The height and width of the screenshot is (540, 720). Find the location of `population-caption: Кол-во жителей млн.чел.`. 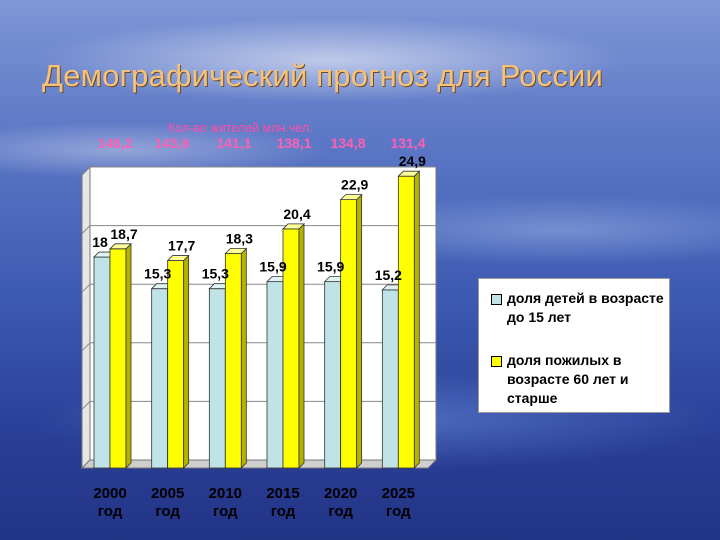

population-caption: Кол-во жителей млн.чел. is located at coordinates (240, 128).